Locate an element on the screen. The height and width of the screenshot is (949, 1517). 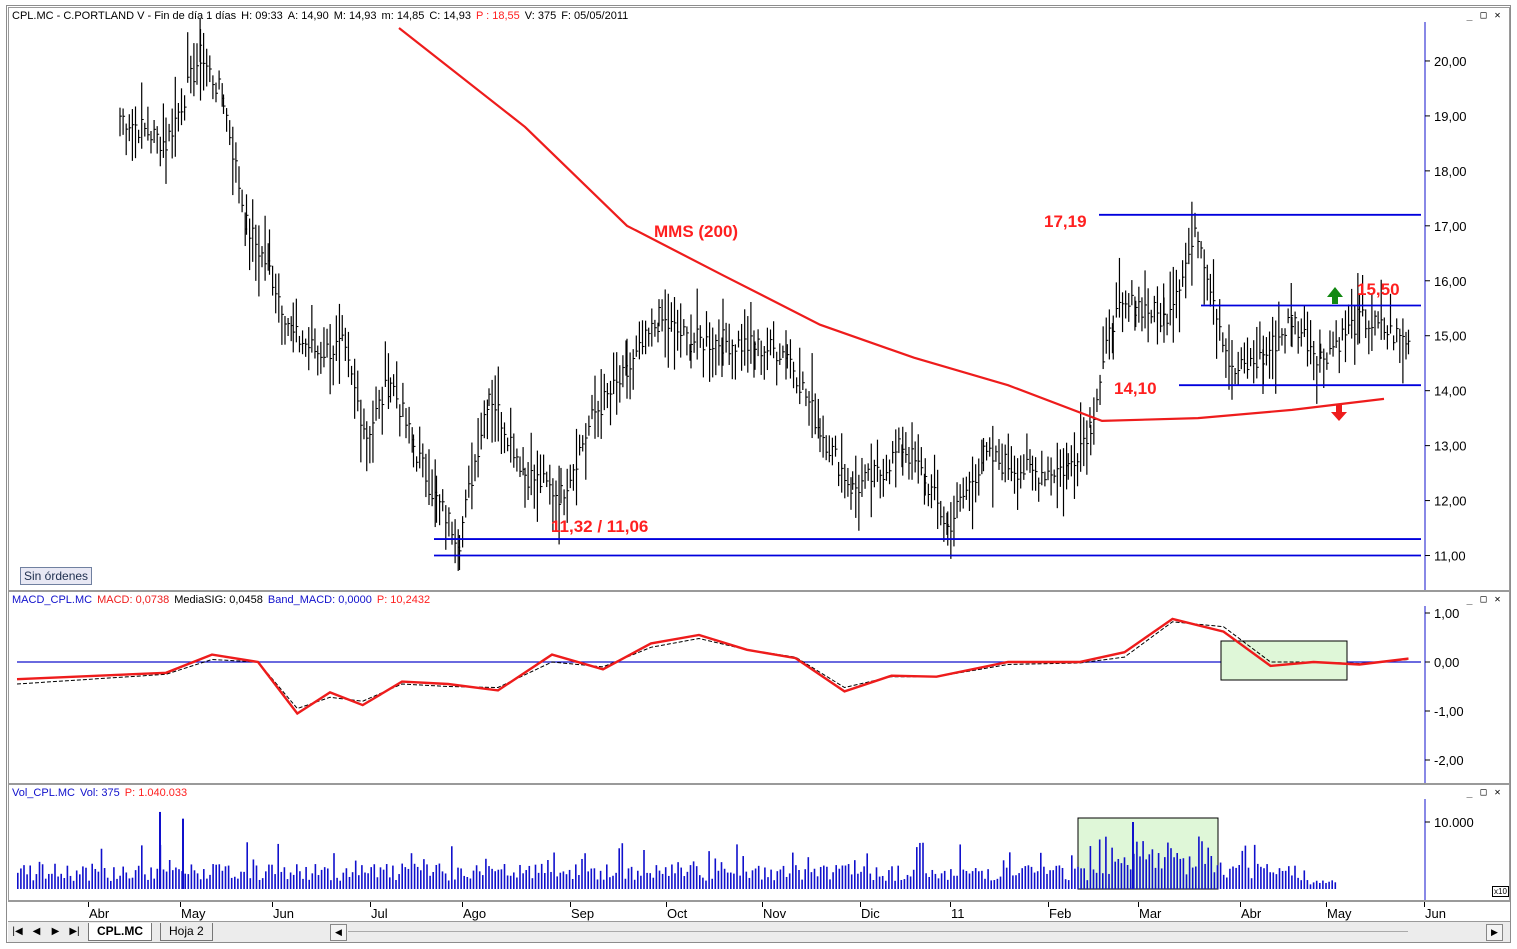
macd-value-label: MACD: 0,0738 is located at coordinates (133, 600).